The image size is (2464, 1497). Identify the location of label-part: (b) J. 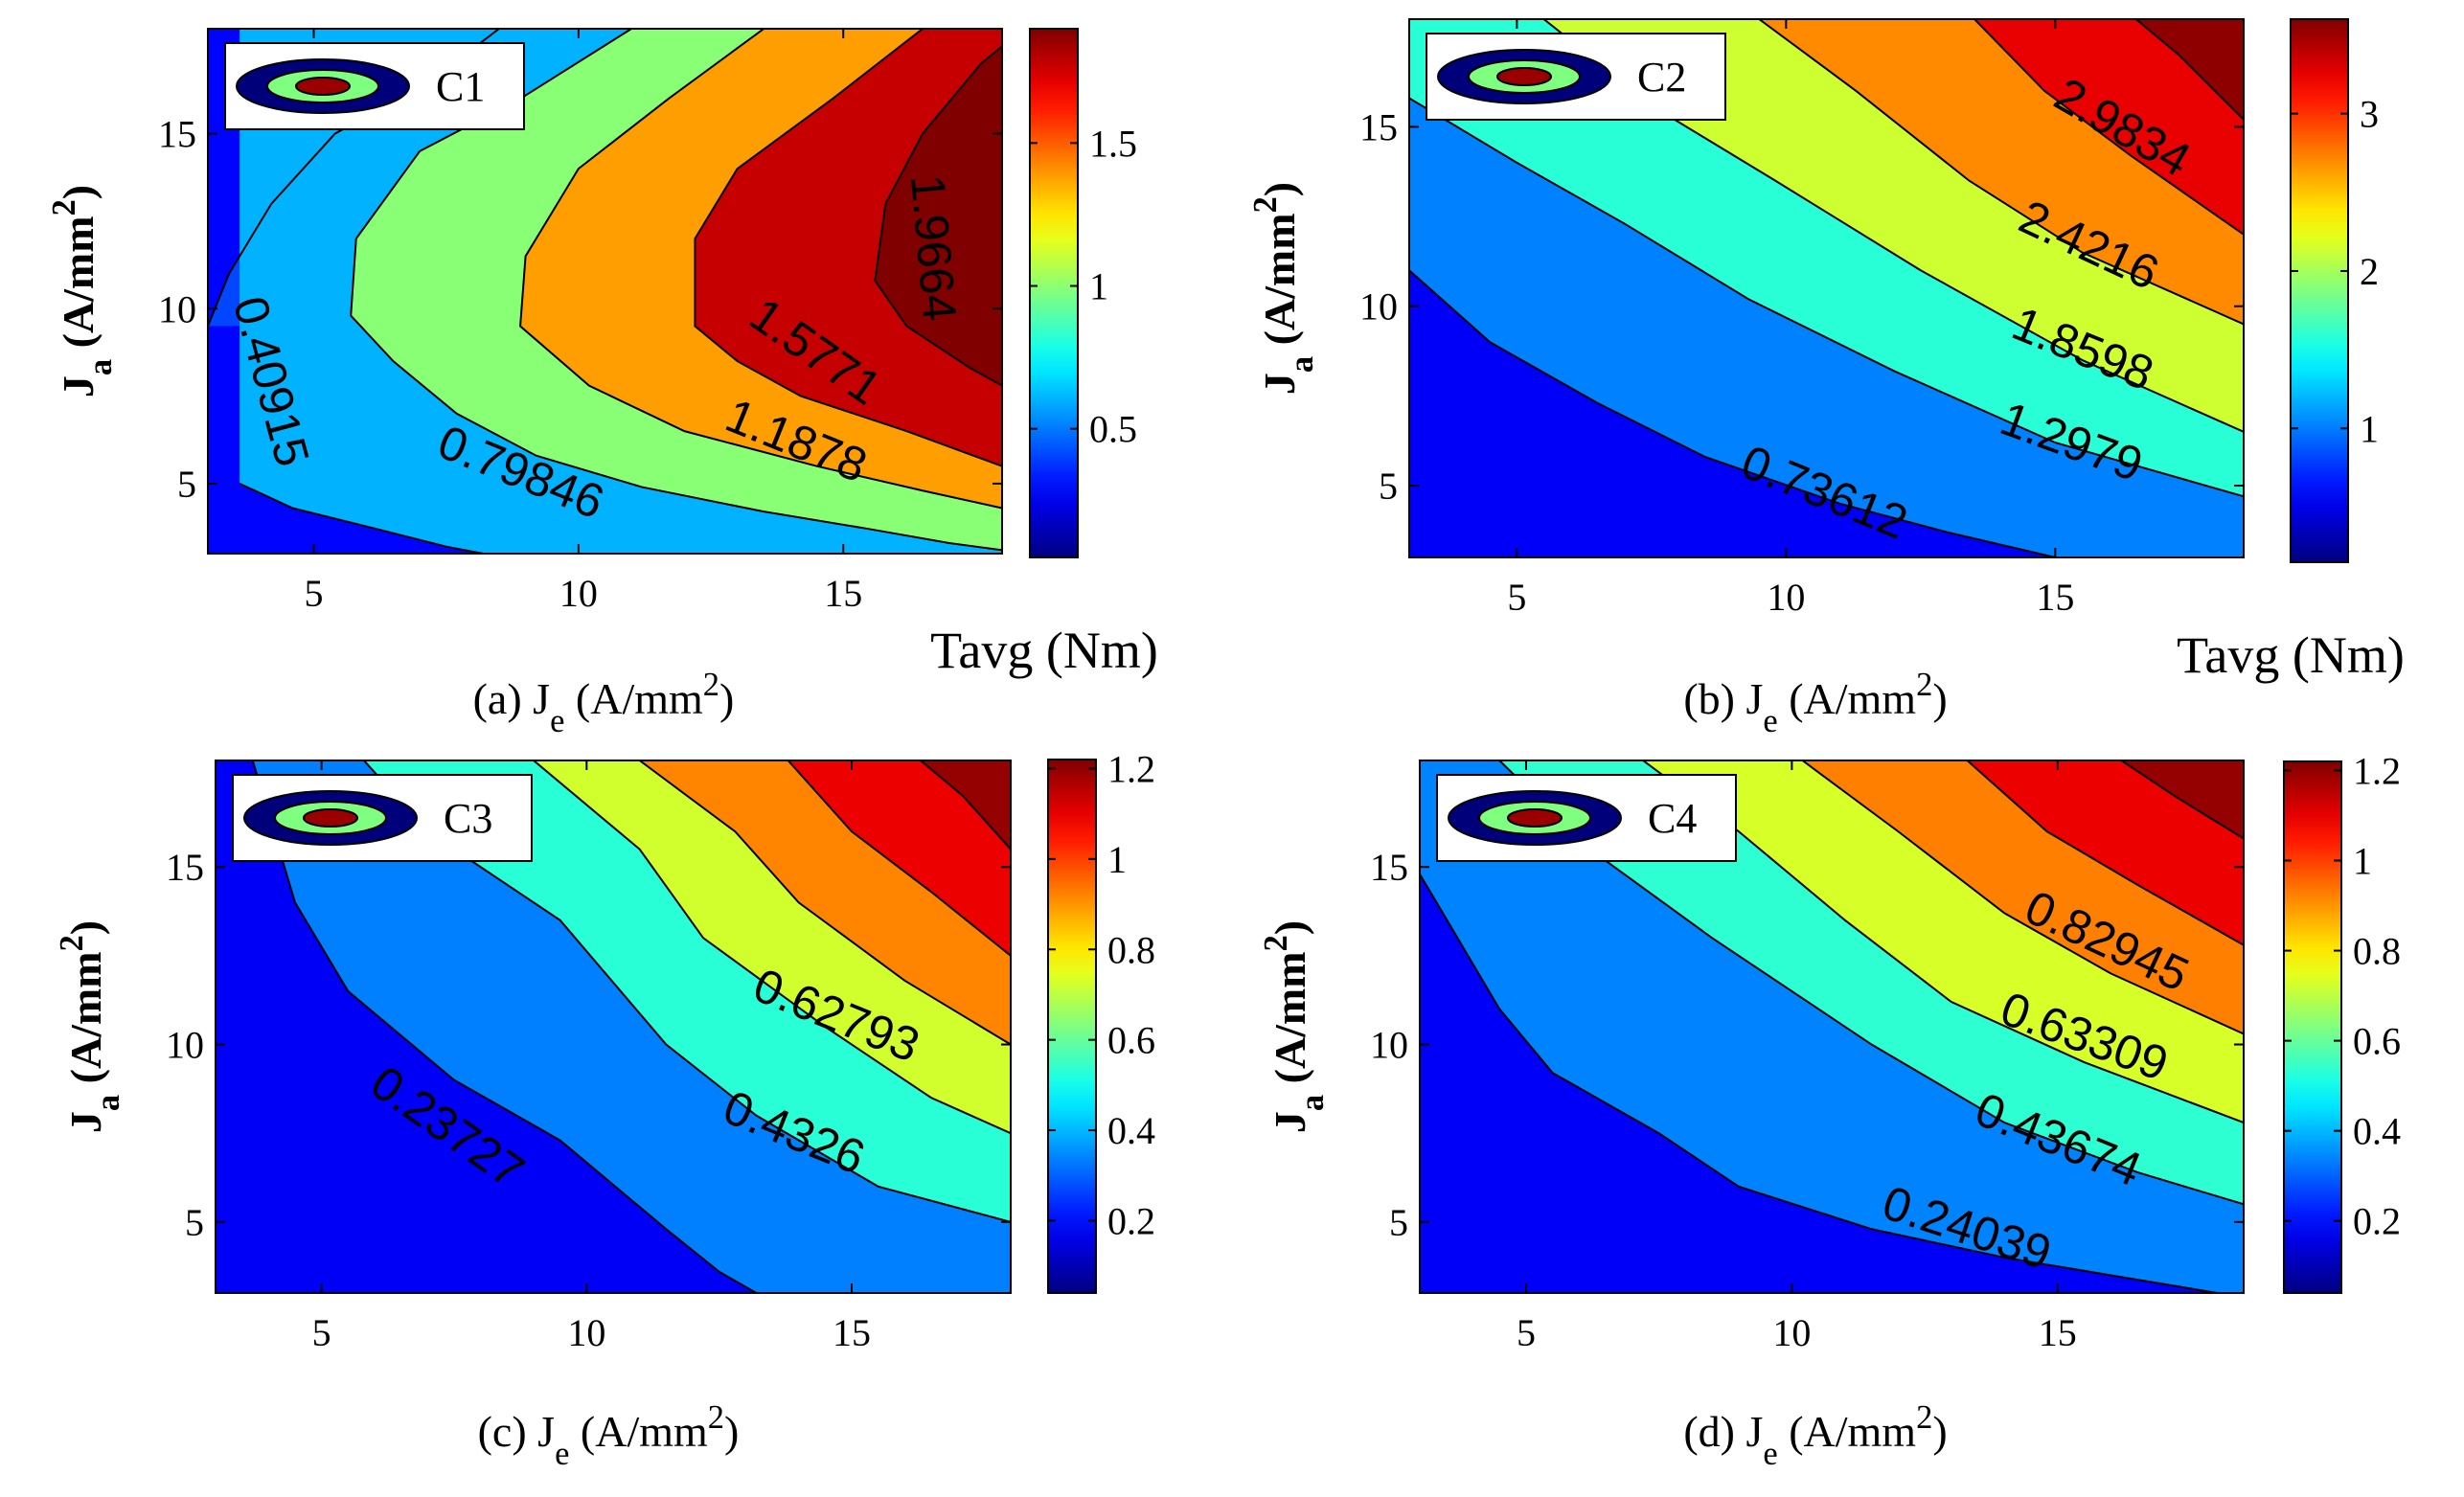
(1723, 699).